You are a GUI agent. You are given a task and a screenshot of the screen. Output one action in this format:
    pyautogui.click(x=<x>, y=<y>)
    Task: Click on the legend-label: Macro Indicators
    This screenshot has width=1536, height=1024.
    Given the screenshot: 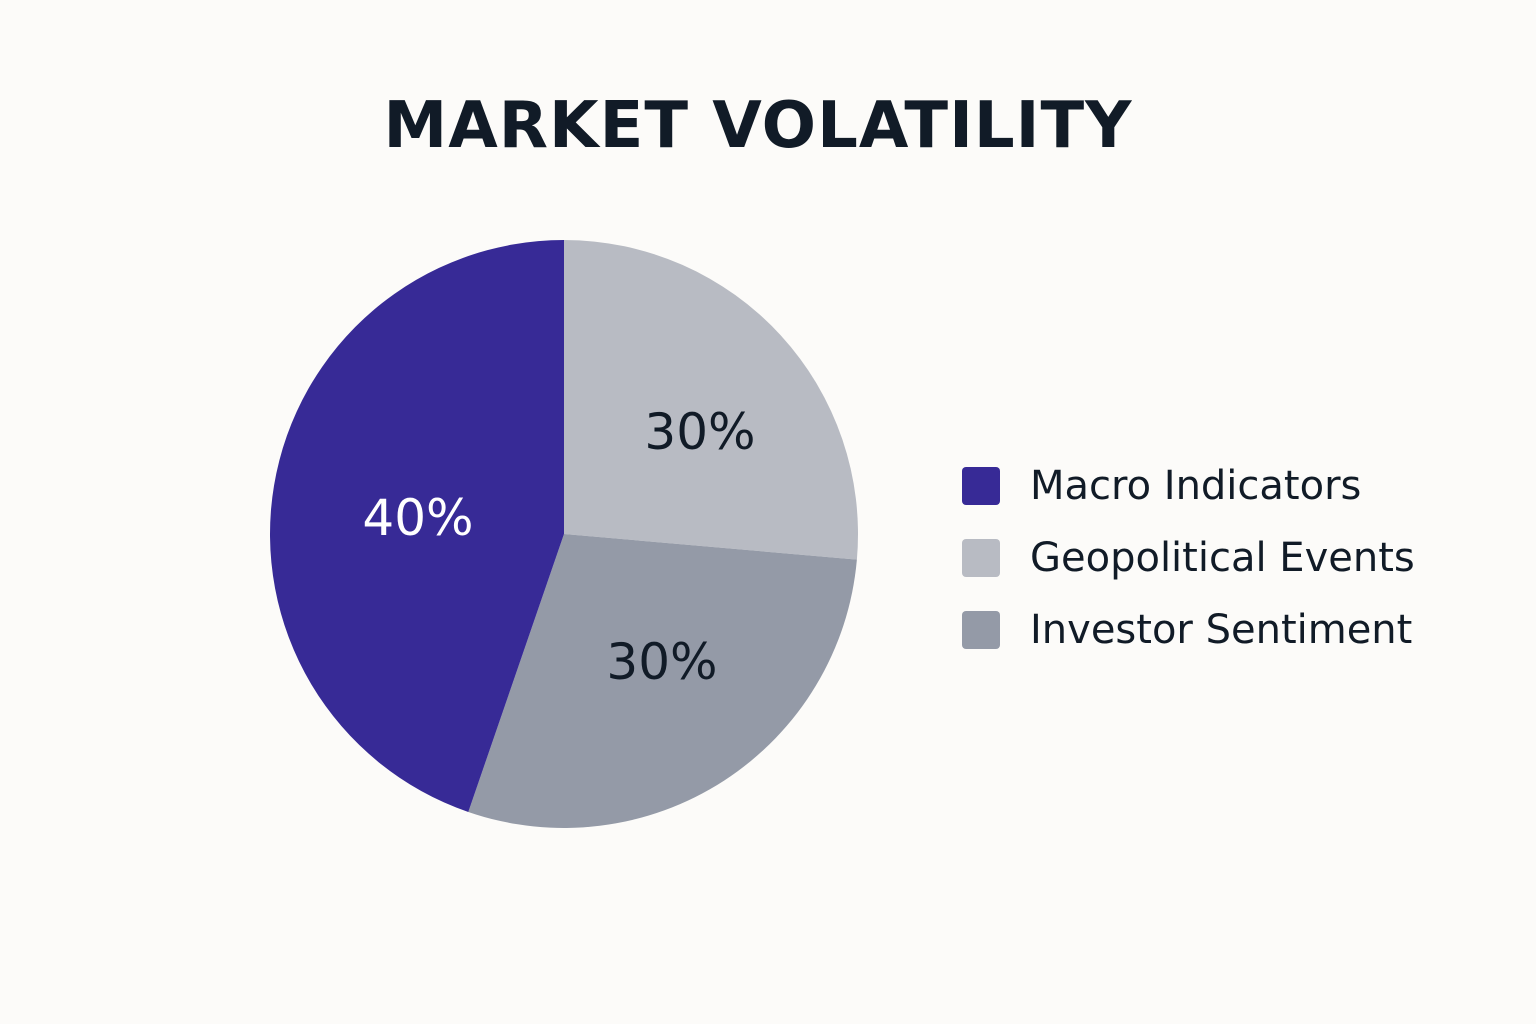 What is the action you would take?
    pyautogui.click(x=1196, y=486)
    